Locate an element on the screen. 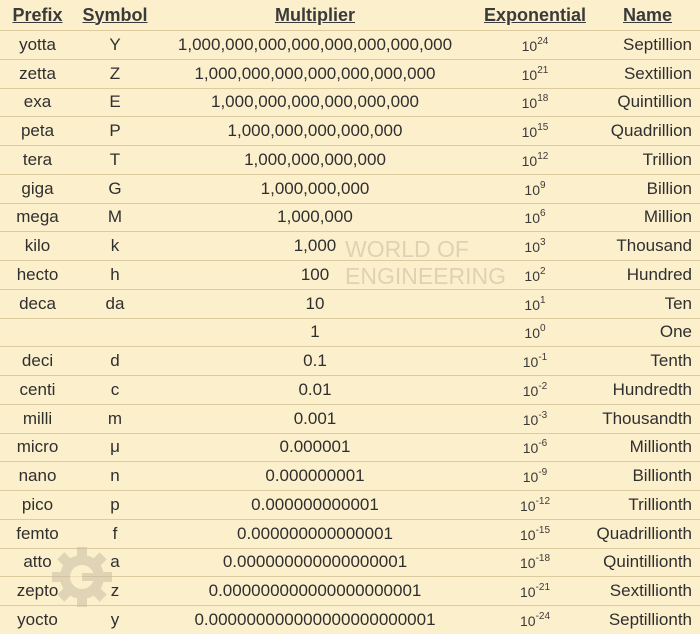 The height and width of the screenshot is (634, 700). exponent-power: 18 is located at coordinates (543, 99).